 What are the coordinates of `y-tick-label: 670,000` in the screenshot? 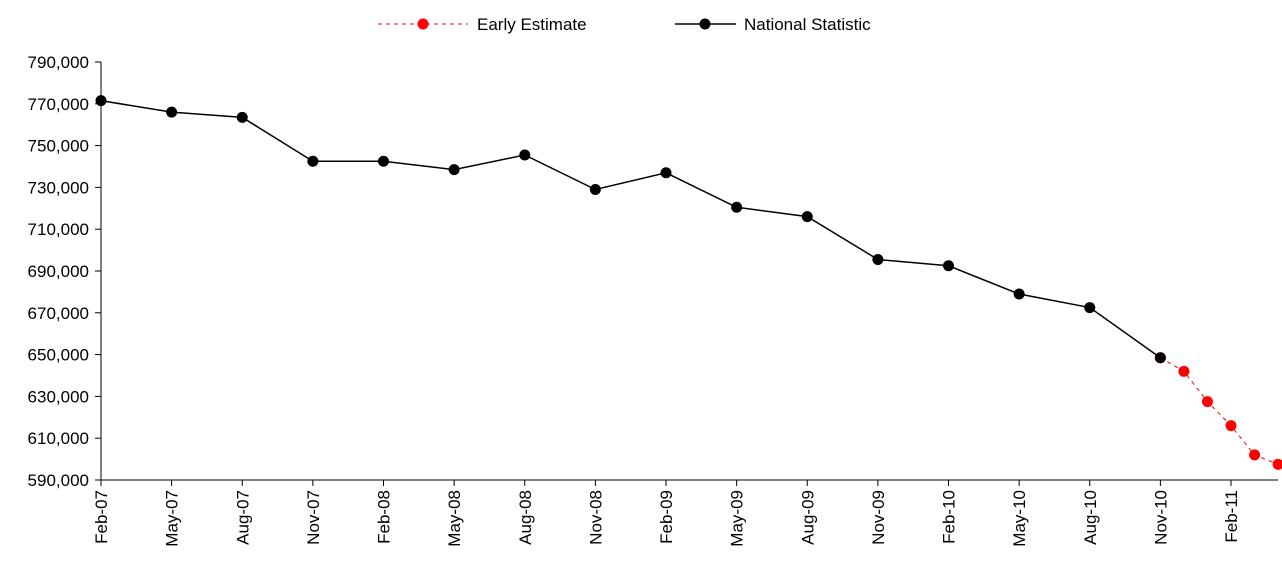 It's located at (58, 313).